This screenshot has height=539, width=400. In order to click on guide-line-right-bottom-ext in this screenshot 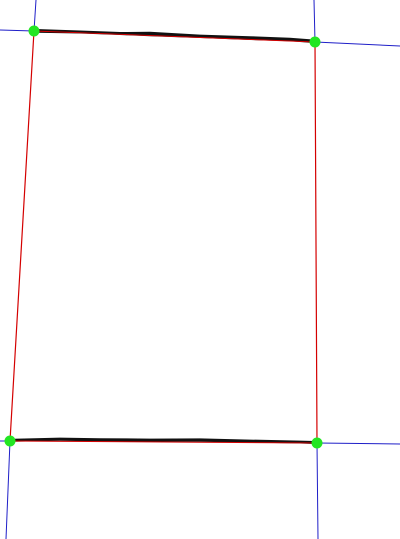, I will do `click(317, 490)`.